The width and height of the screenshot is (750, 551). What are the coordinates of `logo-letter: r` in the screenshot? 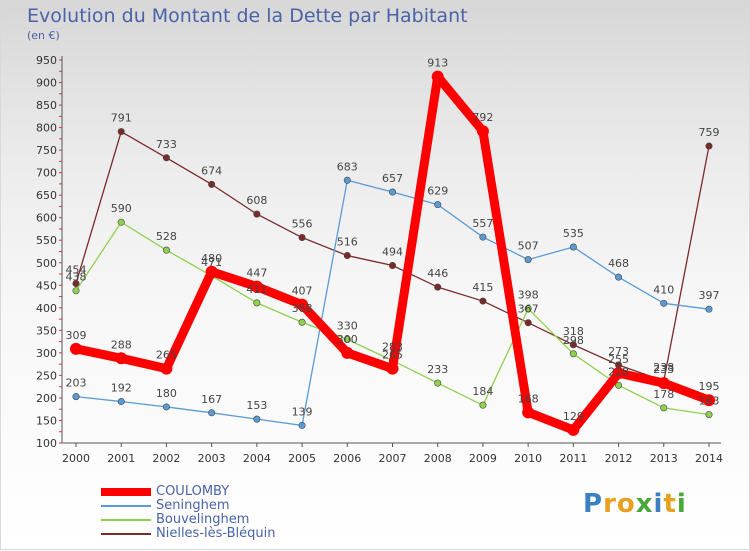 It's located at (610, 504).